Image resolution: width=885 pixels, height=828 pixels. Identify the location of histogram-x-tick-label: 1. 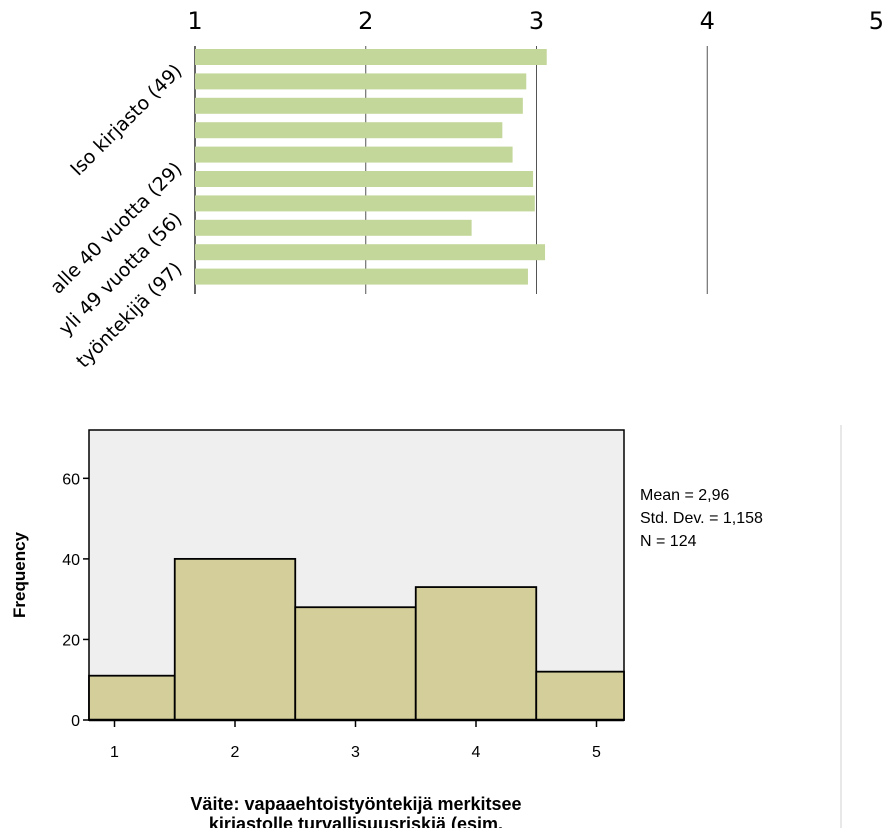
(114, 752).